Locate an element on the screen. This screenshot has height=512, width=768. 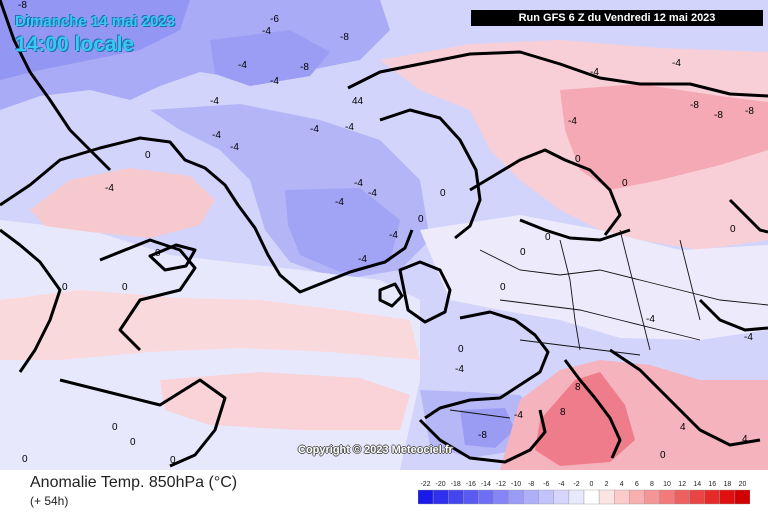
scale-label: 18 is located at coordinates (728, 484).